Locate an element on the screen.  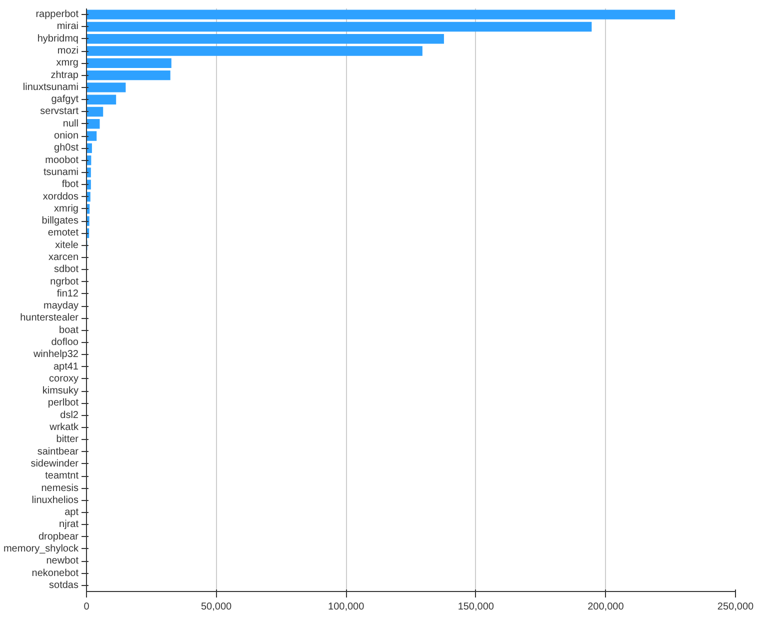
y-tick-label: saintbear is located at coordinates (58, 452).